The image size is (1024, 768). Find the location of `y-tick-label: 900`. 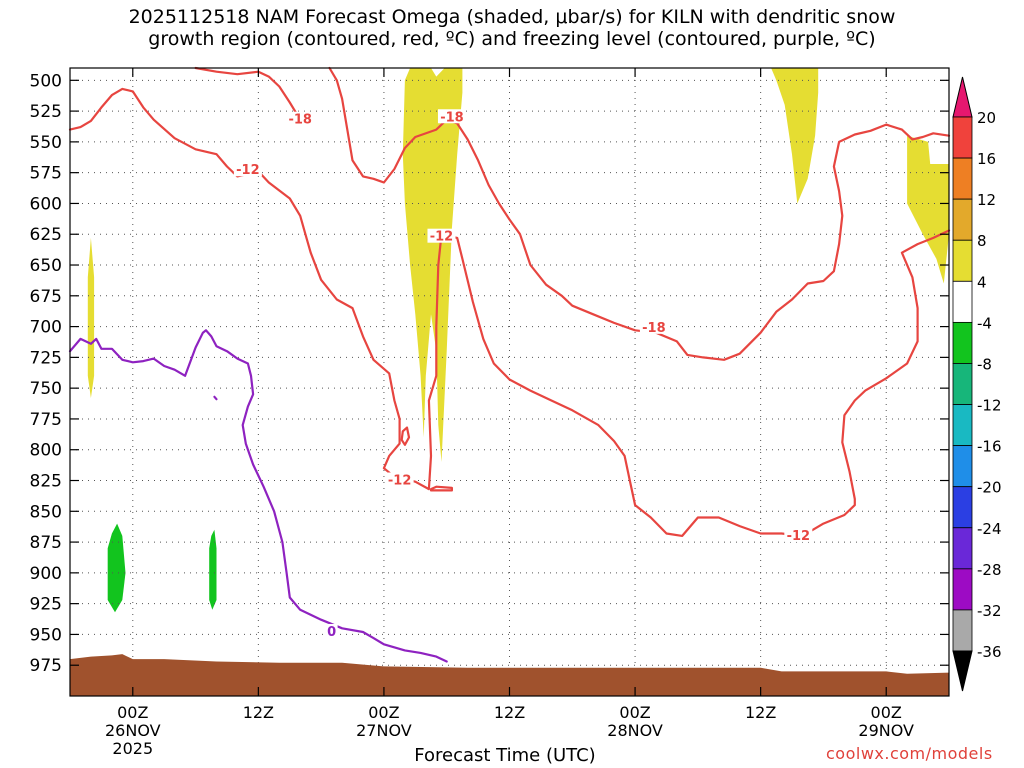

y-tick-label: 900 is located at coordinates (46, 574).